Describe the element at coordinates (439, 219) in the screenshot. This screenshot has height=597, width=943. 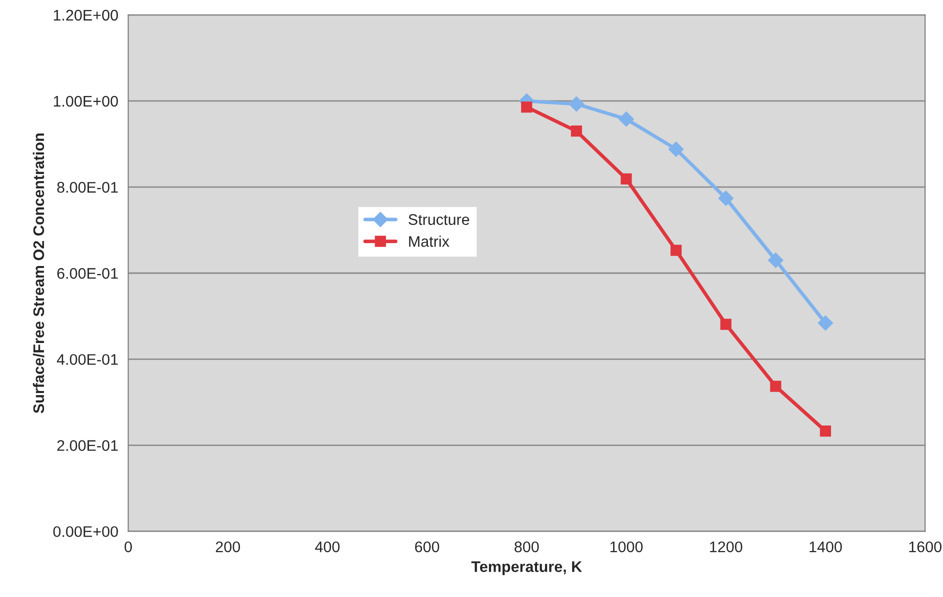
I see `legend-label: Structure` at that location.